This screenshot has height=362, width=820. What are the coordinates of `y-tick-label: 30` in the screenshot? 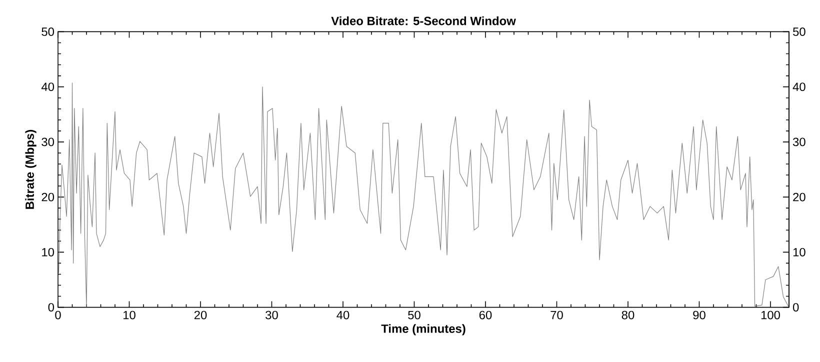 It's located at (48, 142).